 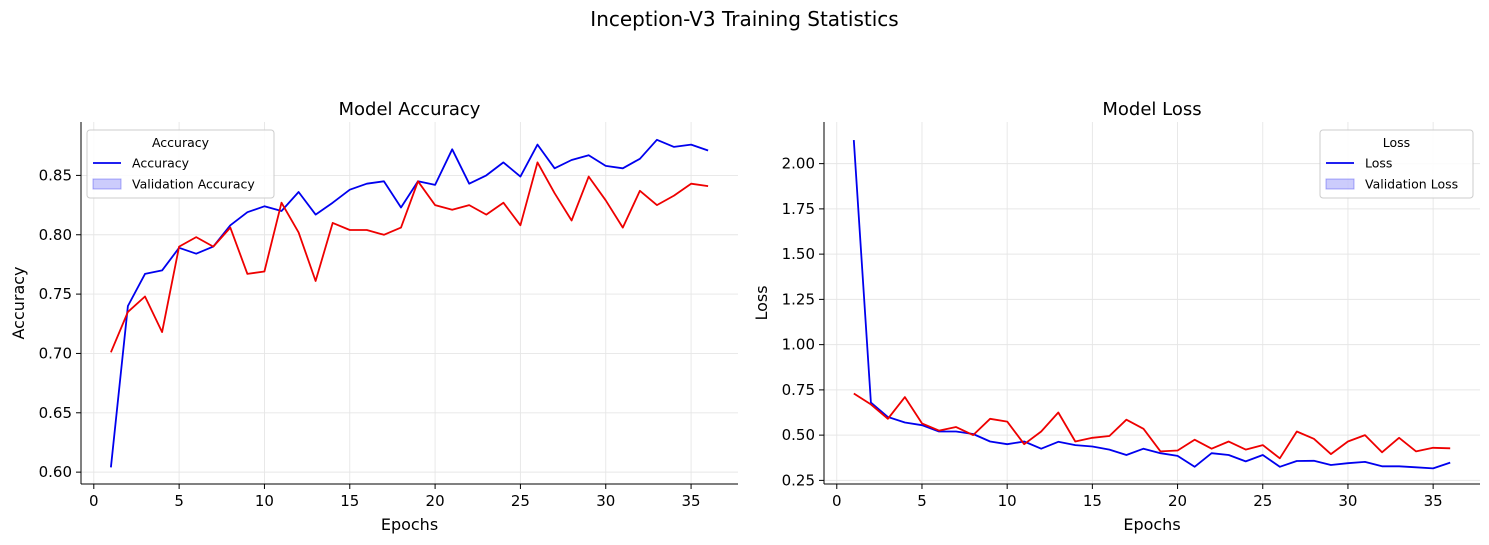 What do you see at coordinates (409, 257) in the screenshot?
I see `accuracy-series-validation-line` at bounding box center [409, 257].